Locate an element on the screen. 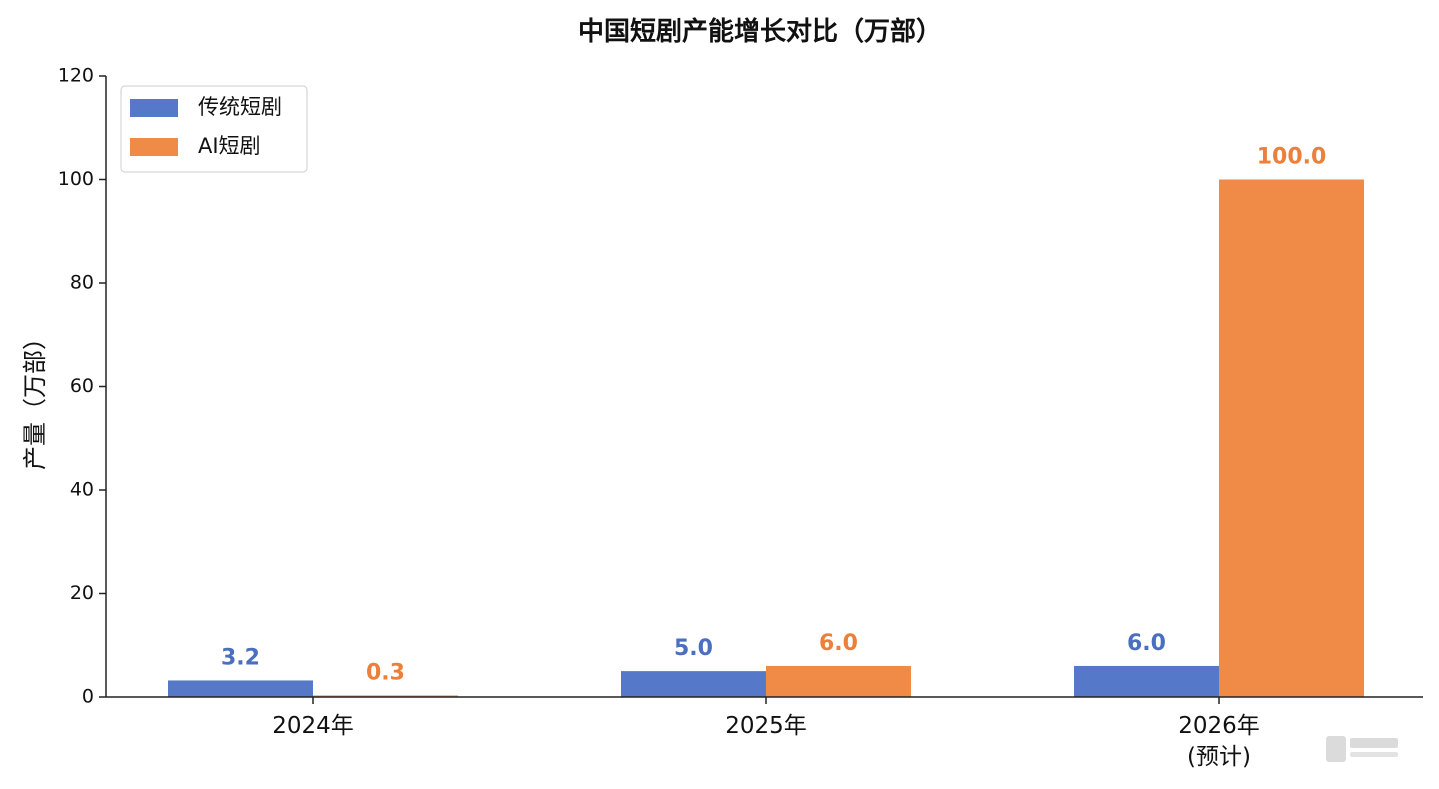 Image resolution: width=1439 pixels, height=789 pixels. x-tick-label-1: 2024年 is located at coordinates (313, 726).